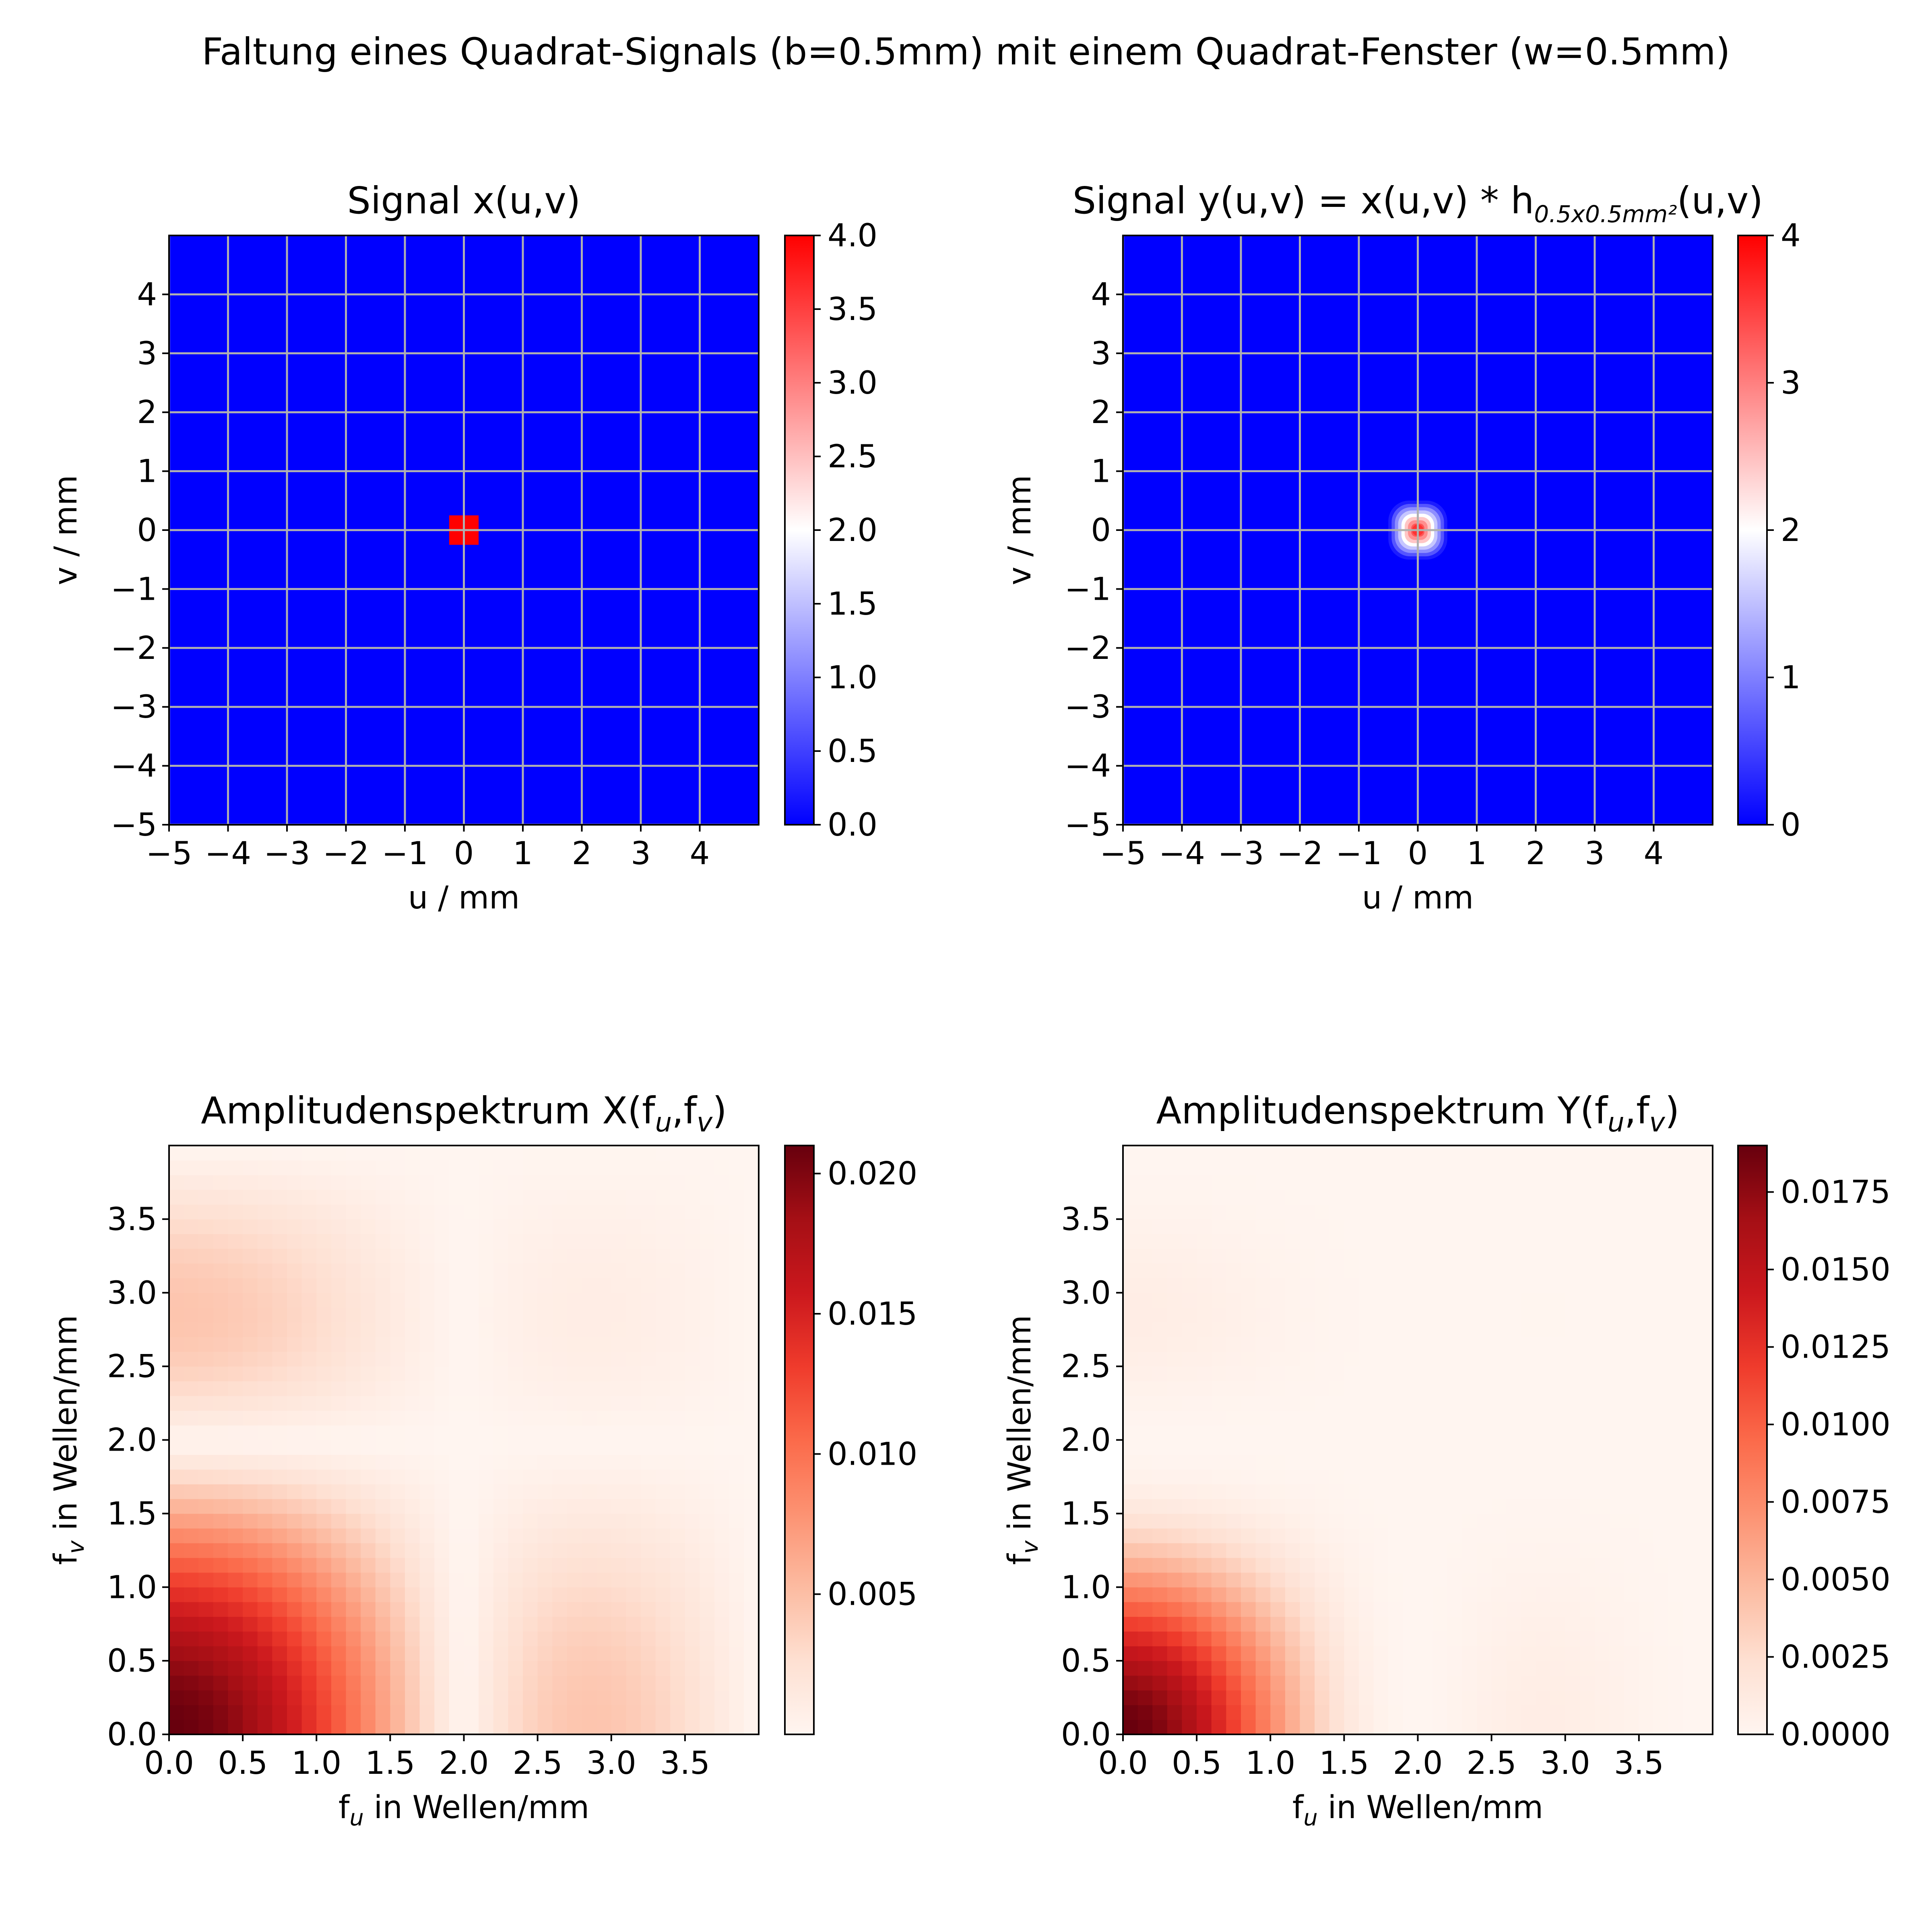 Image resolution: width=1932 pixels, height=1932 pixels. Describe the element at coordinates (1101, 472) in the screenshot. I see `signal-y-ytick-label: 1` at that location.